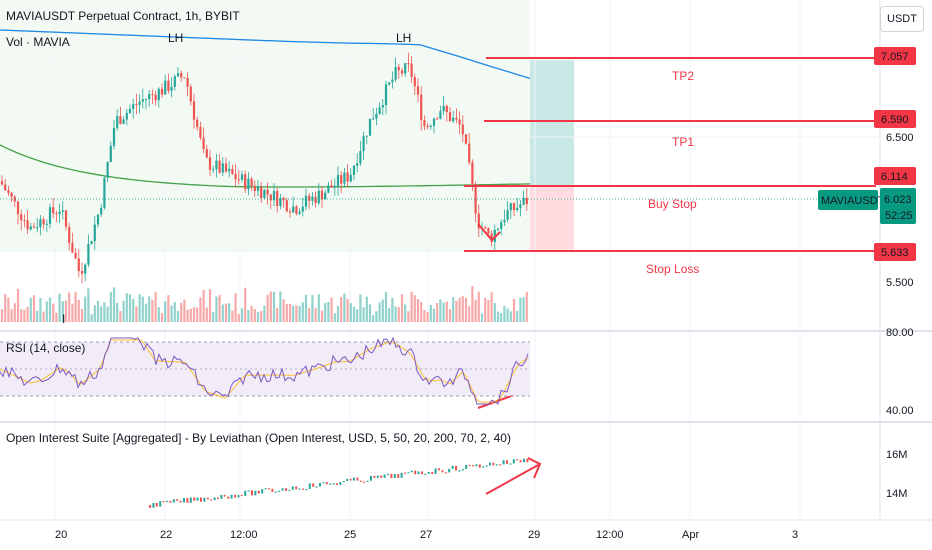 The height and width of the screenshot is (550, 932). Describe the element at coordinates (899, 216) in the screenshot. I see `svg-text: 52:25` at that location.